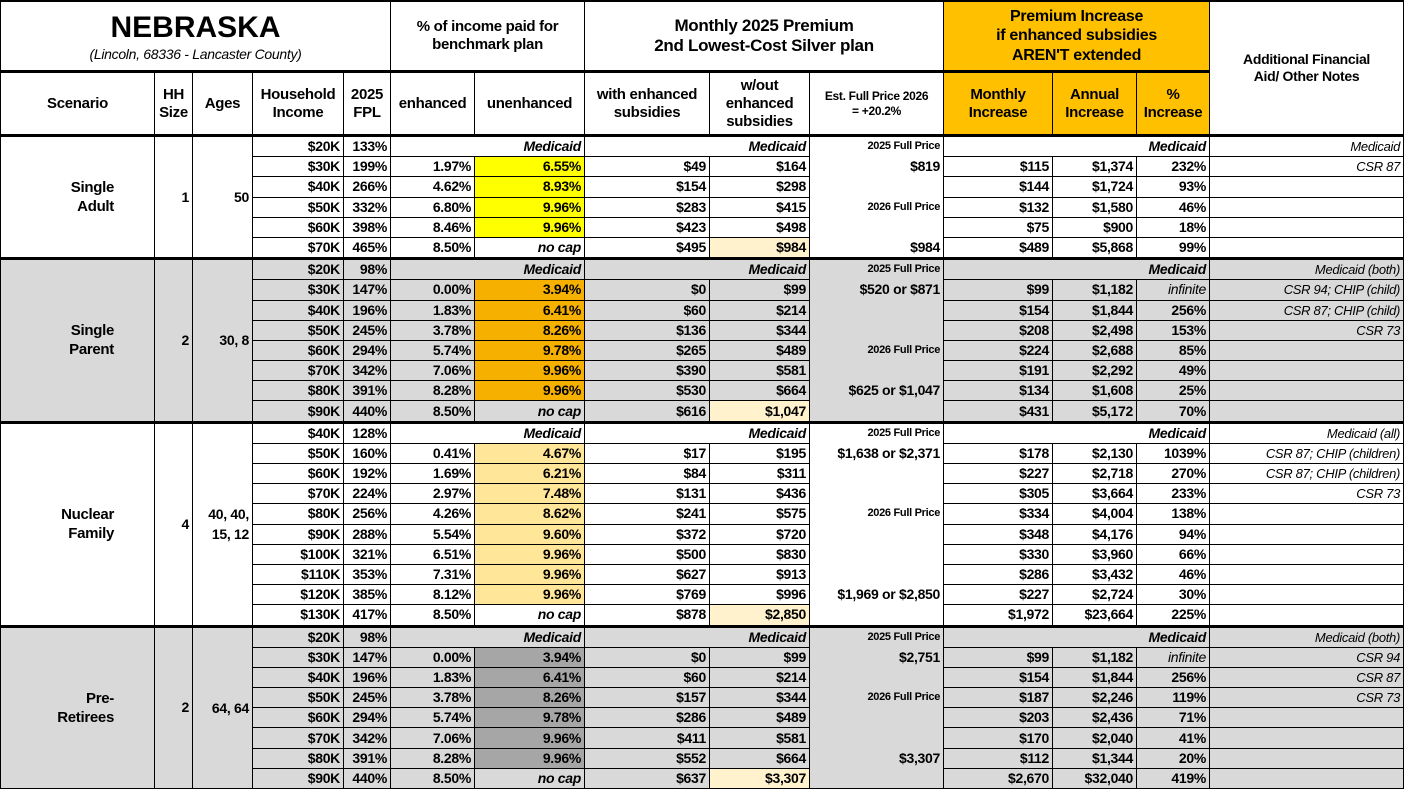  What do you see at coordinates (647, 104) in the screenshot?
I see `col-with-enhanced: with enhanced subsidies` at bounding box center [647, 104].